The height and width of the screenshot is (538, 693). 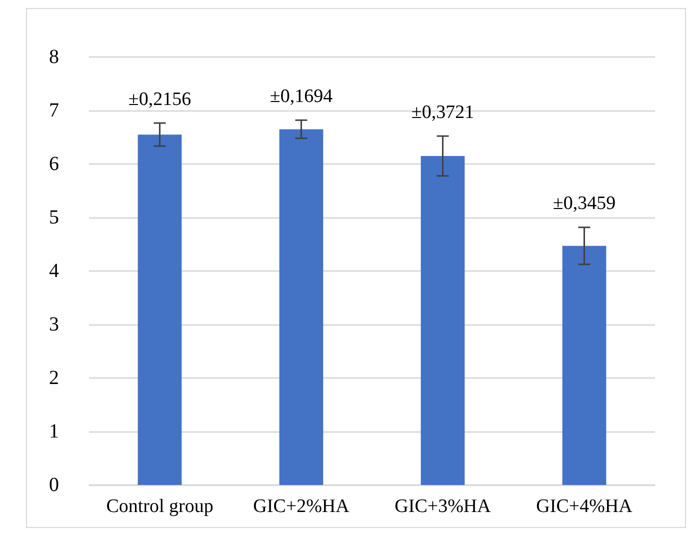 I want to click on x-tick-label: GIC+2%HA, so click(x=301, y=506).